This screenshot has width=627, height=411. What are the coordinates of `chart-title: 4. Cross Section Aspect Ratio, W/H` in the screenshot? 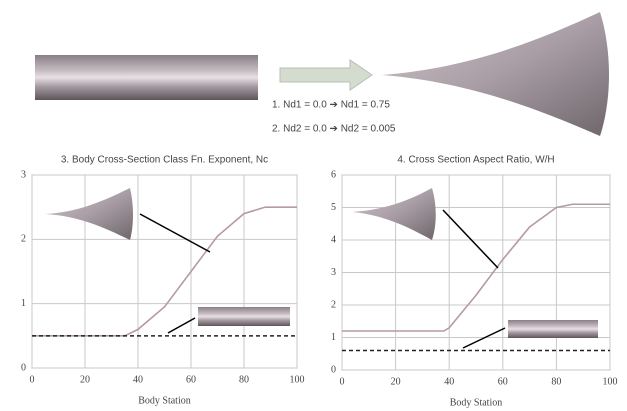 It's located at (475, 160).